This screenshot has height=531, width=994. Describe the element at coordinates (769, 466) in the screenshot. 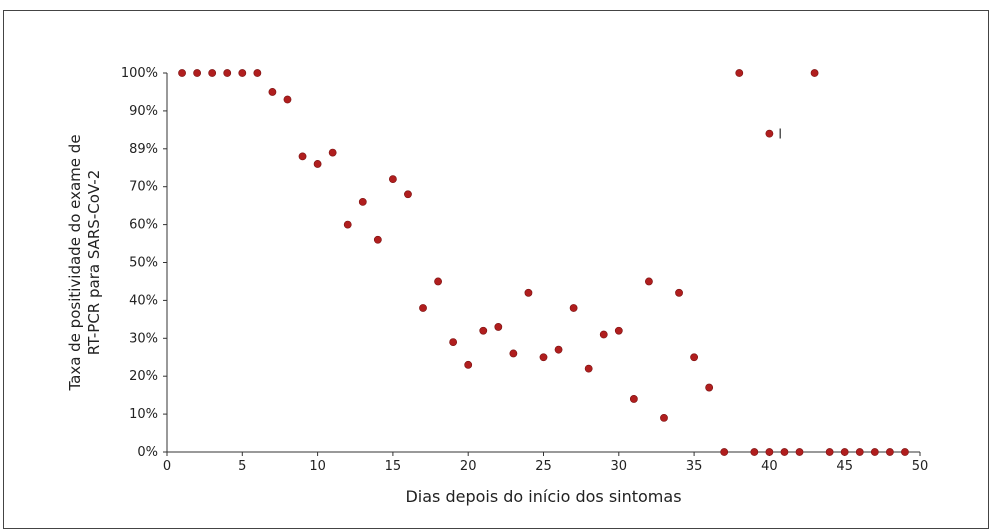

I see `x-tick-label: 40` at that location.